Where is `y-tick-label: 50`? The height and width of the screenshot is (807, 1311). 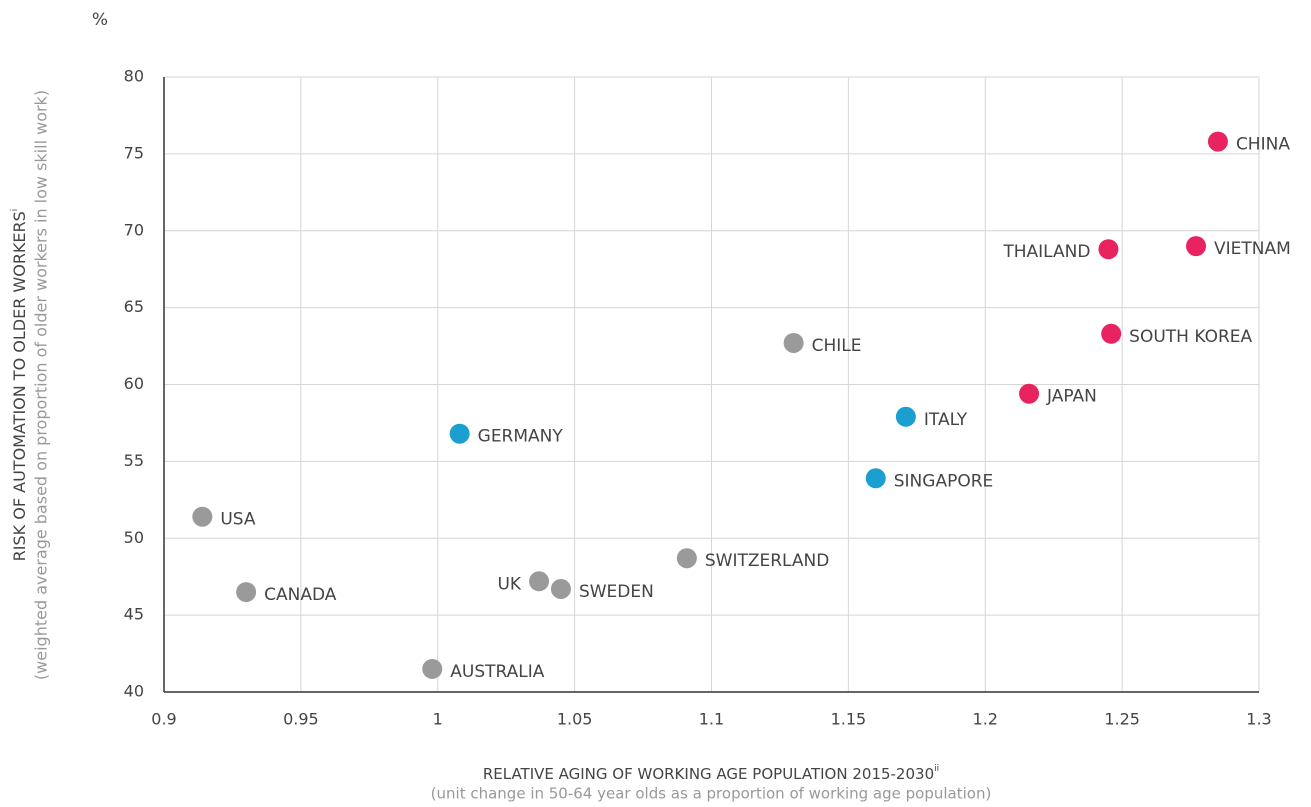 y-tick-label: 50 is located at coordinates (134, 537).